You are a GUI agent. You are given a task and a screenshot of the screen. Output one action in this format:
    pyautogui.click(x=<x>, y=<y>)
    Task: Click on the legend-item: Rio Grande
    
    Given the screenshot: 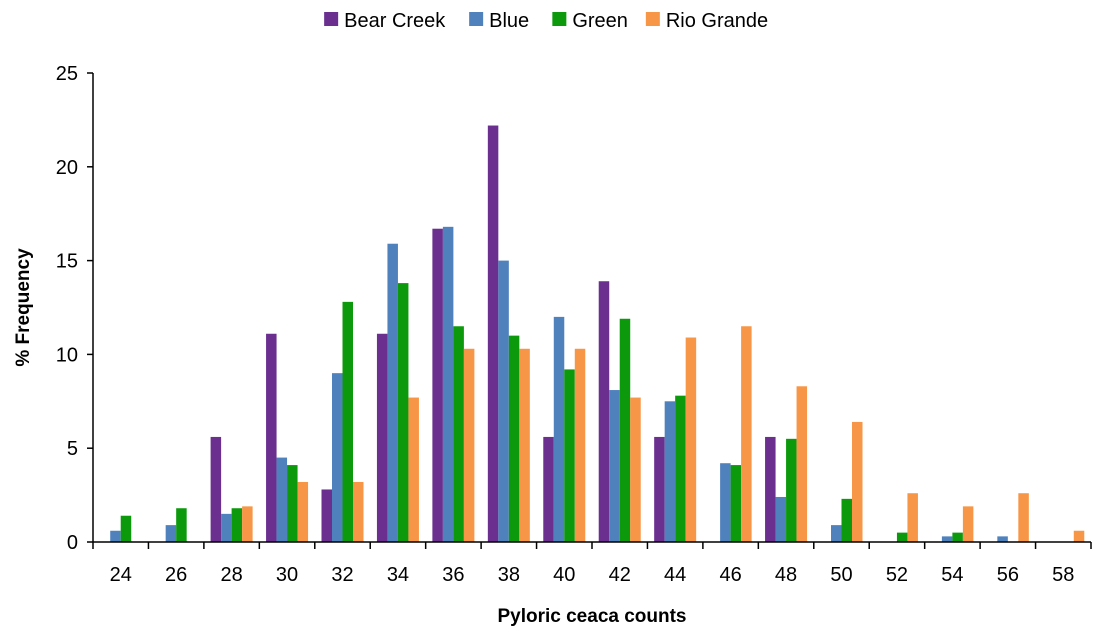 What is the action you would take?
    pyautogui.click(x=706, y=21)
    